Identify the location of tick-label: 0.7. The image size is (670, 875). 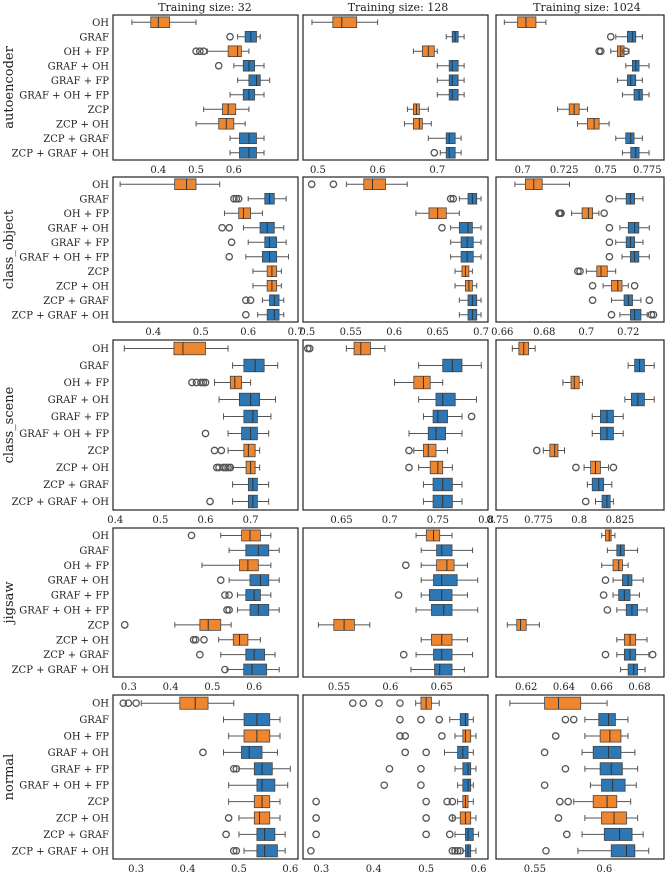
(437, 170).